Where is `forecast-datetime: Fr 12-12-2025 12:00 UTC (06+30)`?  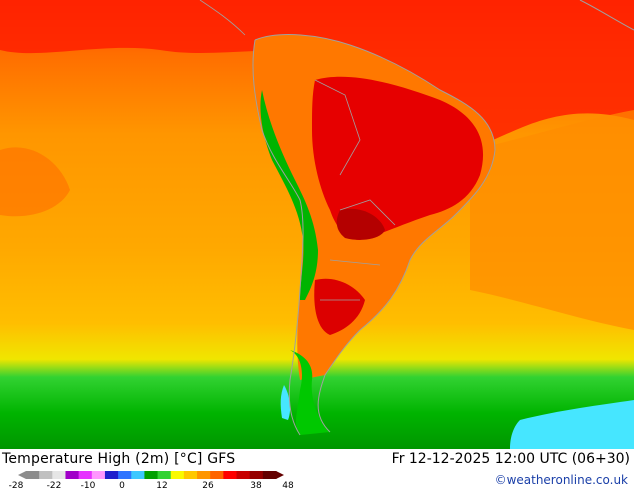
forecast-datetime: Fr 12-12-2025 12:00 UTC (06+30) is located at coordinates (510, 459).